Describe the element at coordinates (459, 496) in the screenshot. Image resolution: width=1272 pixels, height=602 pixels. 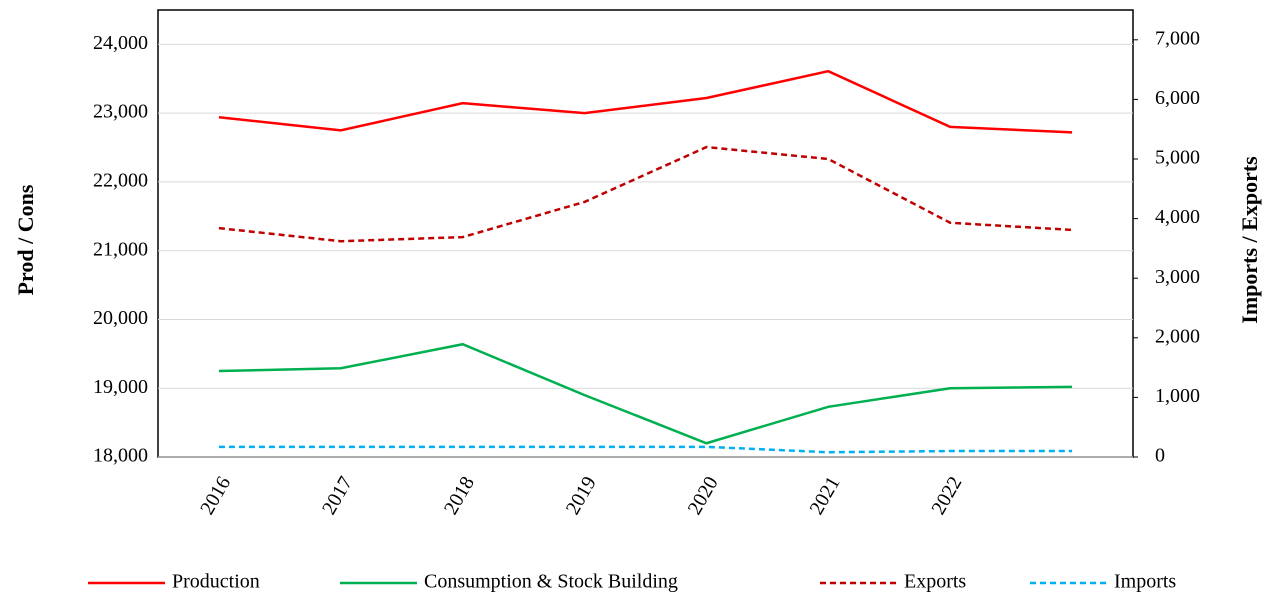
I see `x-tick-label: 2018` at that location.